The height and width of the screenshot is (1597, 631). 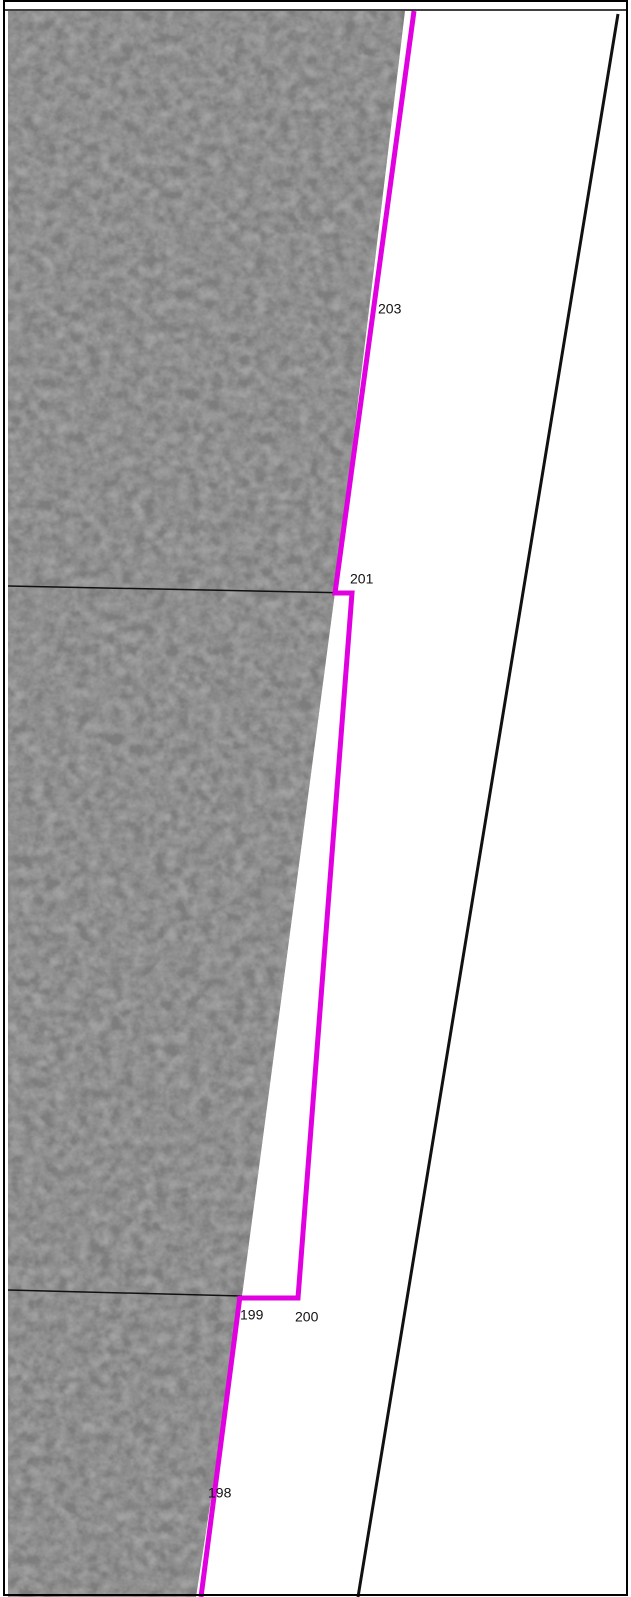 I want to click on point-label: 200, so click(x=307, y=1317).